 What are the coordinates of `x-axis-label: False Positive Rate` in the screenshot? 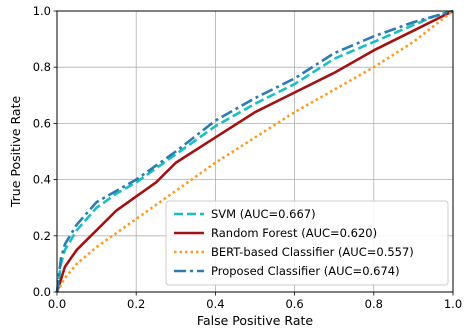 It's located at (255, 320).